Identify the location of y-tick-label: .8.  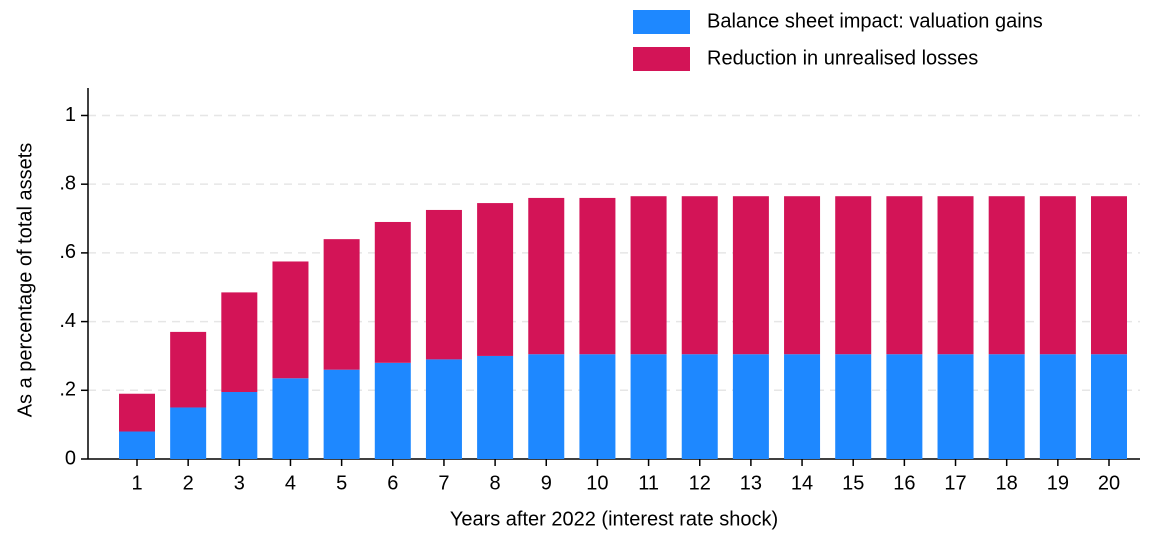
(67, 183).